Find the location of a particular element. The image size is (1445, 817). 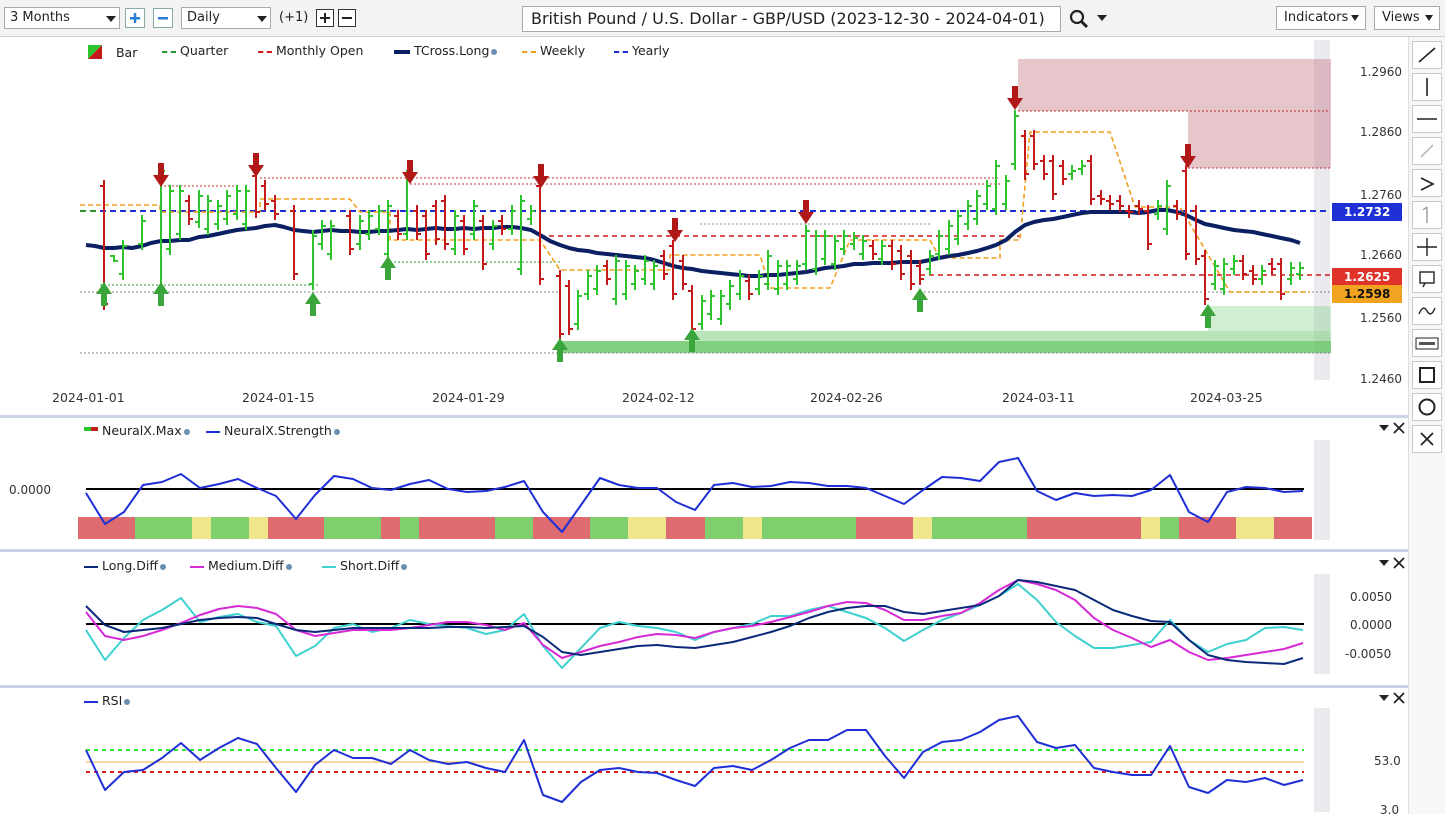

y-tick-label: 1.2860 is located at coordinates (1381, 132).